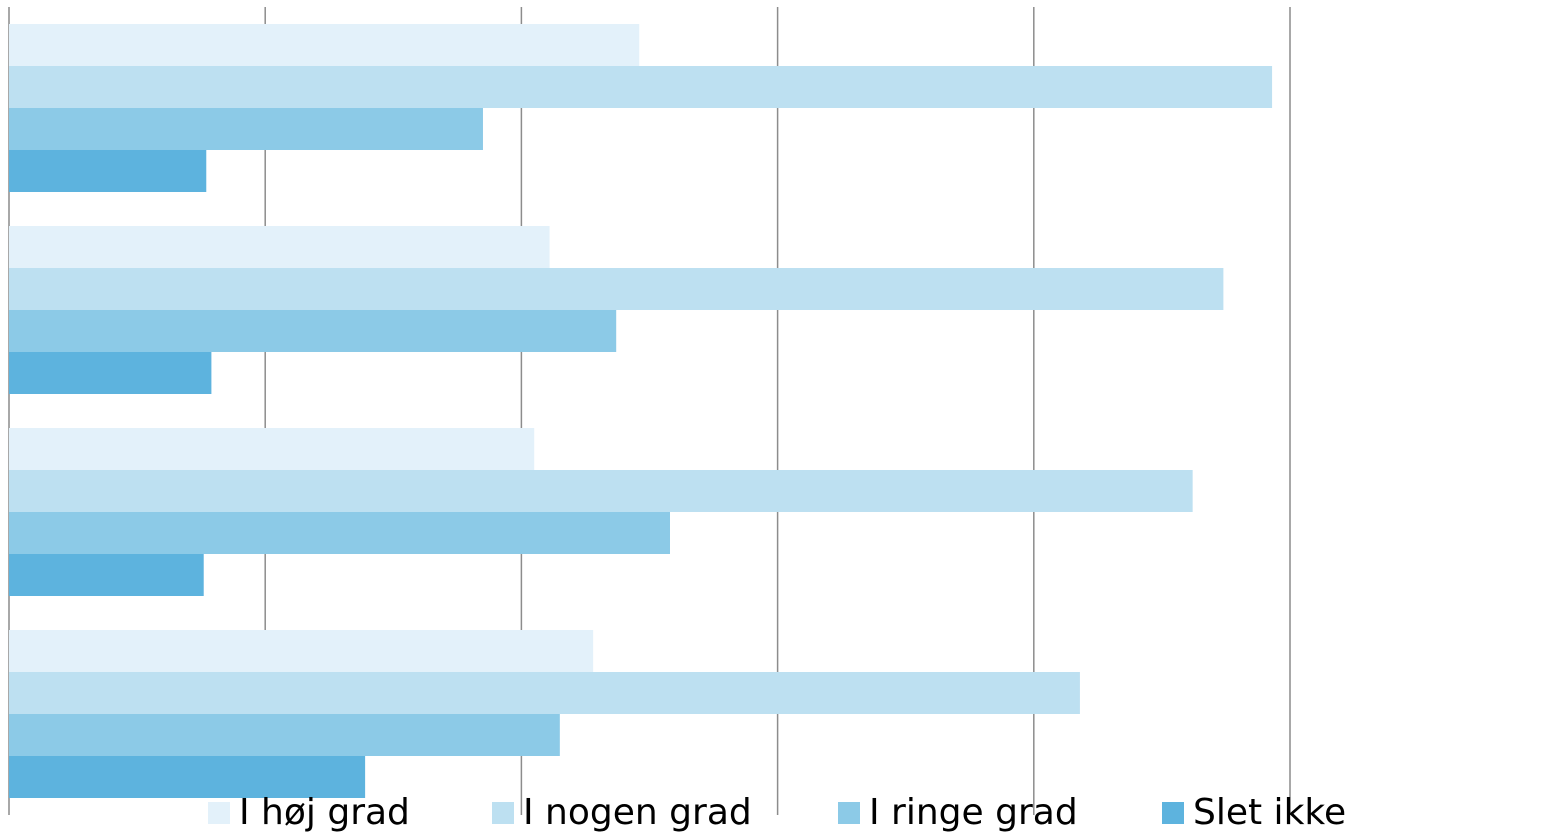 The height and width of the screenshot is (834, 1545). I want to click on legend-label: Slet ikke, so click(1269, 812).